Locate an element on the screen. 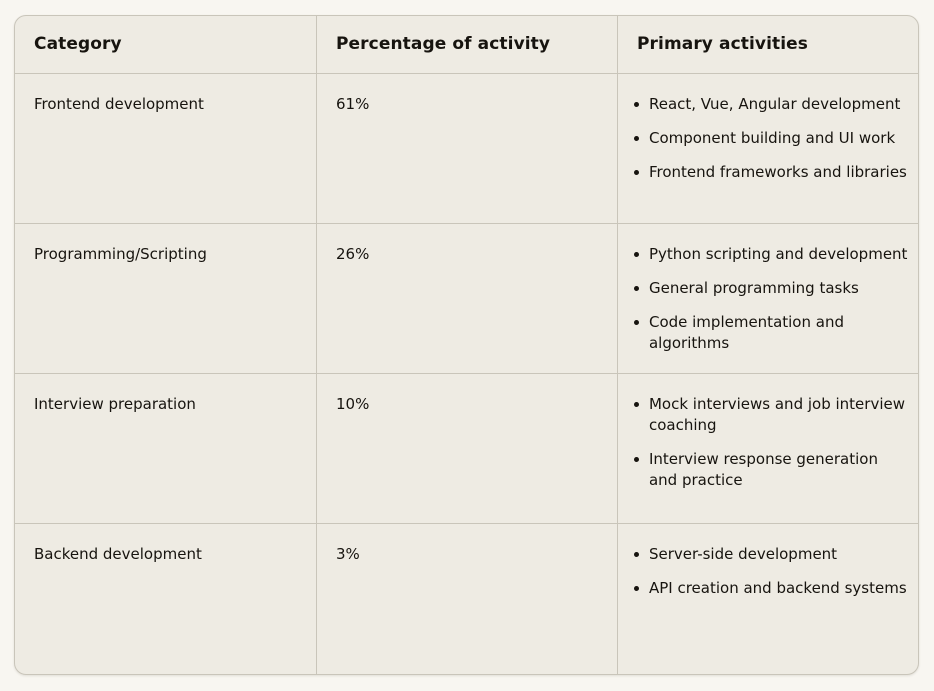  activity-item: API creation and backend systems is located at coordinates (771, 588).